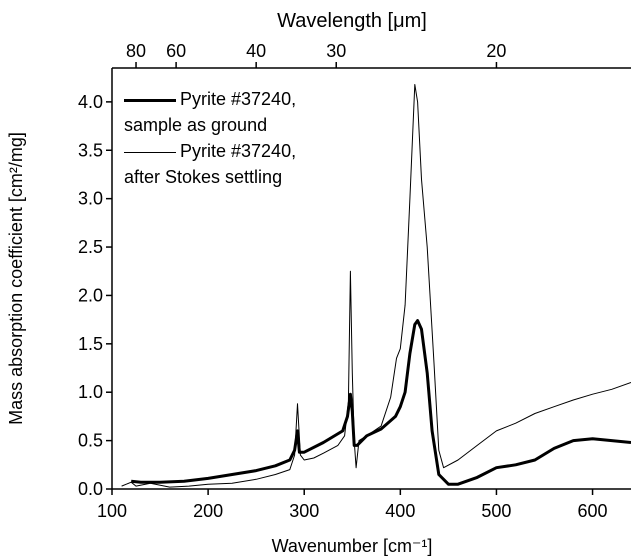 The height and width of the screenshot is (558, 631). I want to click on legend-label: Pyrite #37240, after Stokes settling, so click(210, 164).